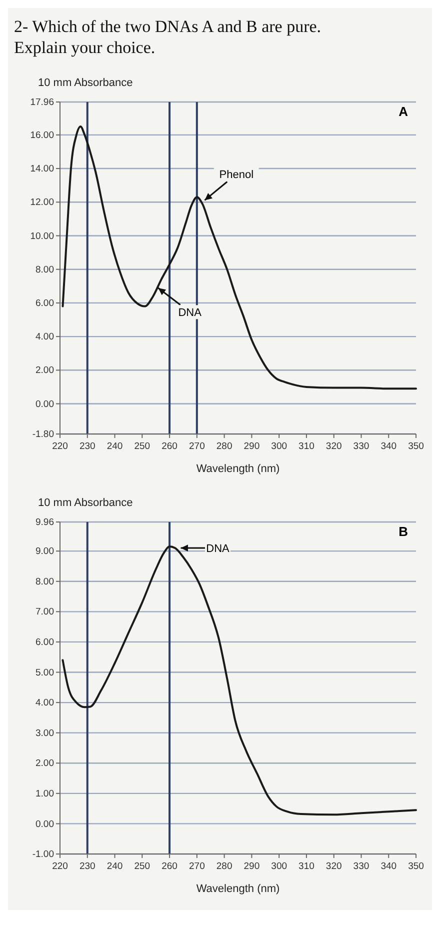 The width and height of the screenshot is (440, 926). Describe the element at coordinates (403, 531) in the screenshot. I see `annotation: B` at that location.